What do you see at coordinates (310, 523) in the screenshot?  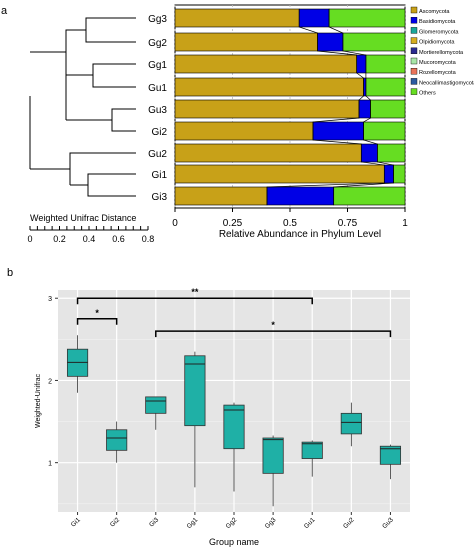 I see `x-tick-label: Gu1` at bounding box center [310, 523].